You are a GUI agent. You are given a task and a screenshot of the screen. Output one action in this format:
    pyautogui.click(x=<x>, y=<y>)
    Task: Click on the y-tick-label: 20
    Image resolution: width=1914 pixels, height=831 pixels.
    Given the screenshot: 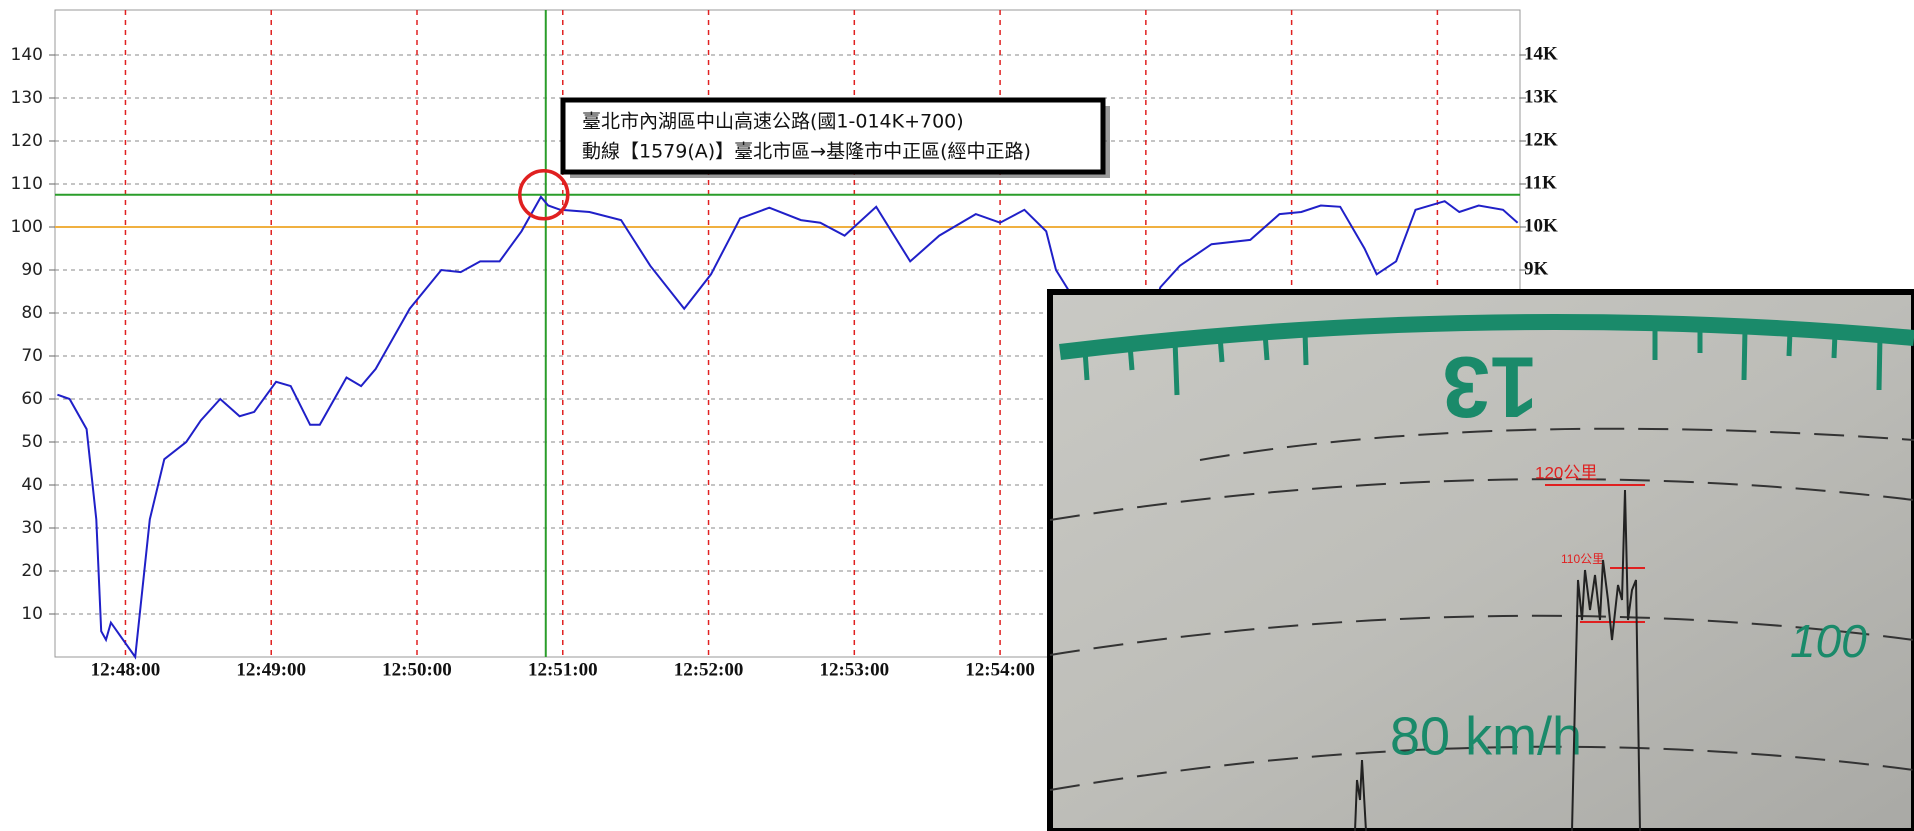 What is the action you would take?
    pyautogui.click(x=32, y=571)
    